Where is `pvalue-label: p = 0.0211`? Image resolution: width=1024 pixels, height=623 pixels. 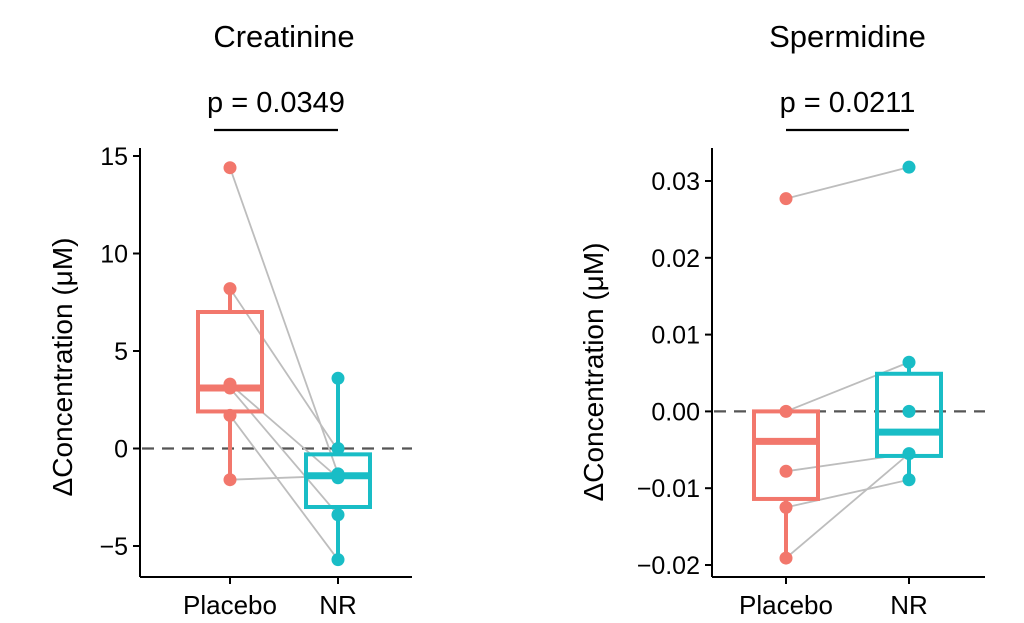
pvalue-label: p = 0.0211 is located at coordinates (848, 103).